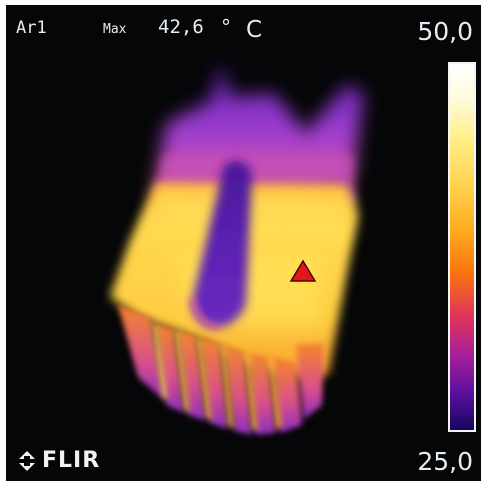  What do you see at coordinates (71, 460) in the screenshot?
I see `brand-name: FLIR` at bounding box center [71, 460].